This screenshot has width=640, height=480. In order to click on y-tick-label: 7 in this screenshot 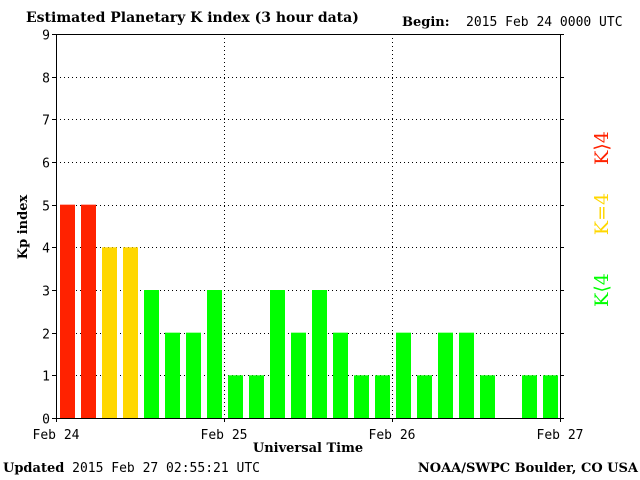, I will do `click(46, 121)`.